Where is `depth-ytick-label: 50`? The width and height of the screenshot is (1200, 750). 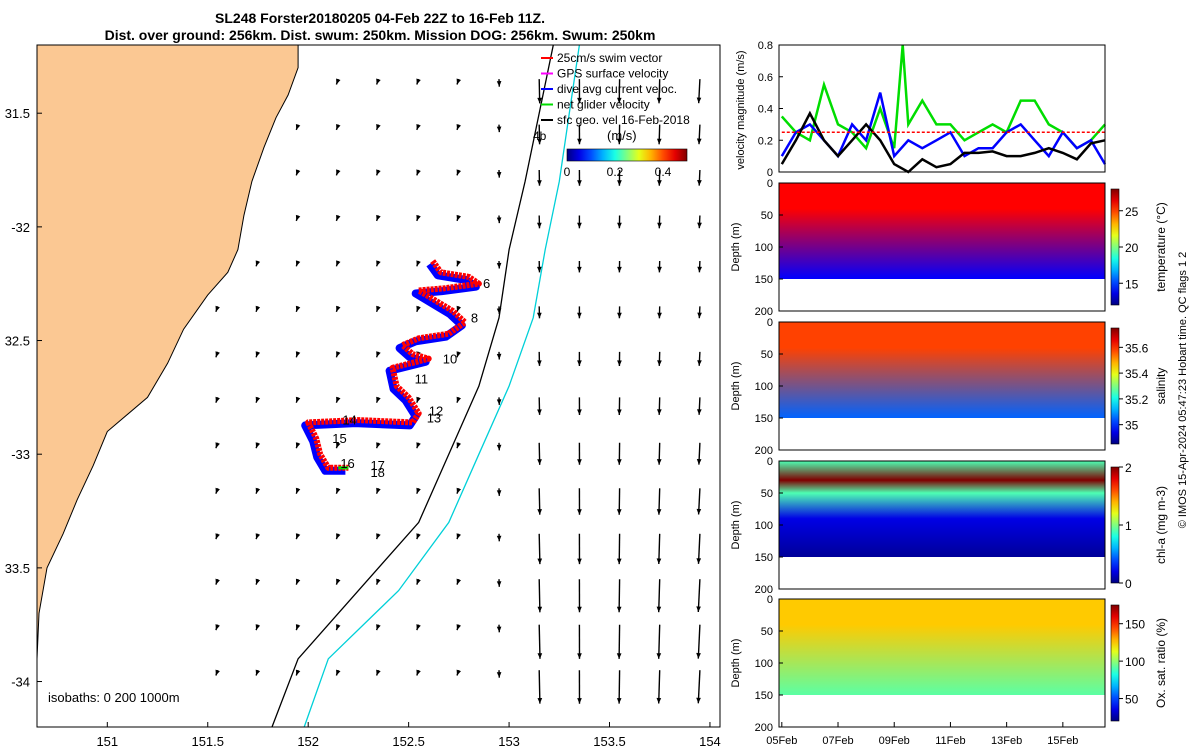 depth-ytick-label: 50 is located at coordinates (767, 355).